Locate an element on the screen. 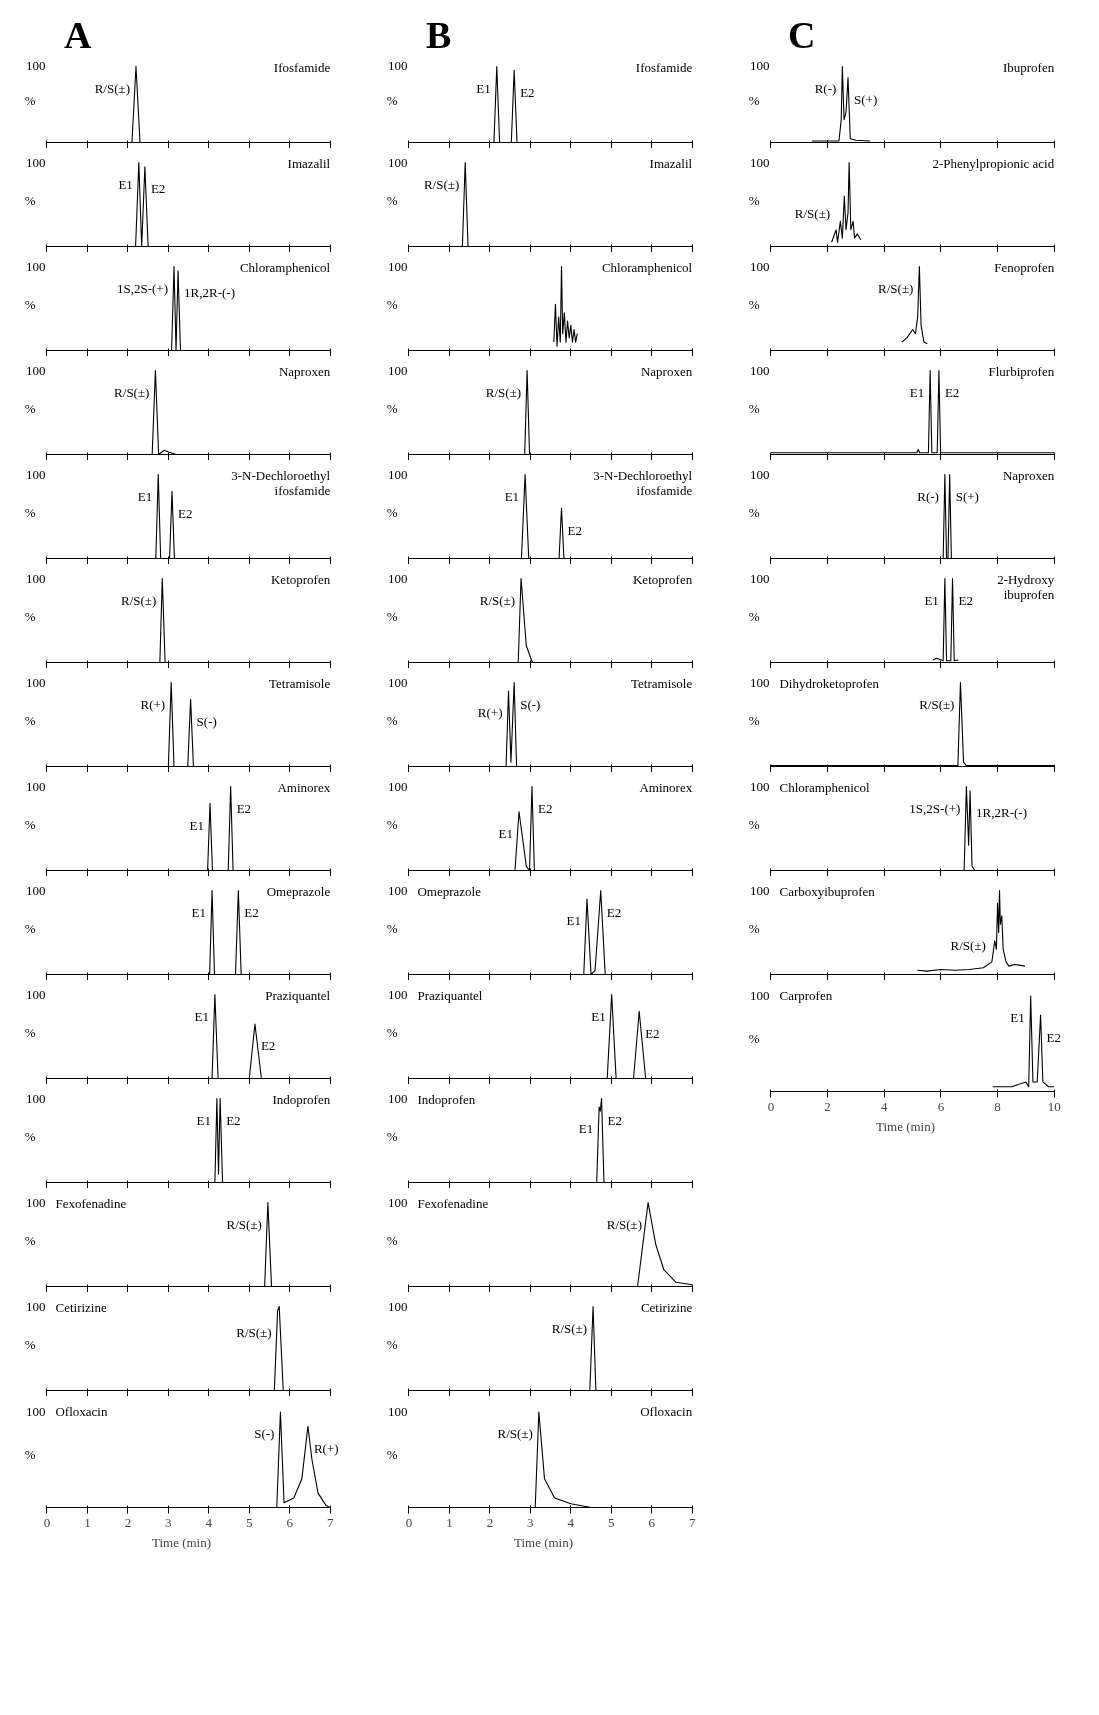 The width and height of the screenshot is (1099, 1715). chart-title: Aminorex is located at coordinates (304, 787).